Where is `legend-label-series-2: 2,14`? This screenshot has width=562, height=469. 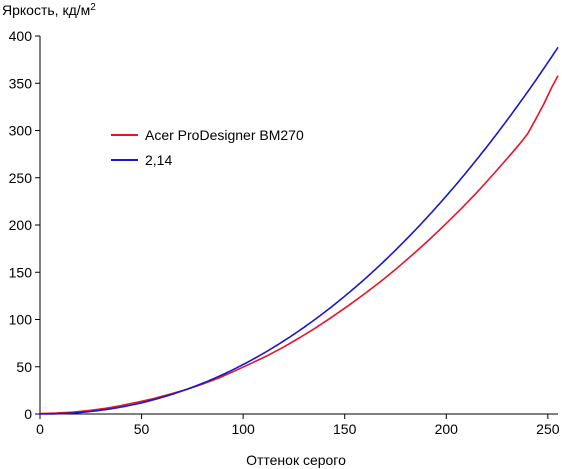
legend-label-series-2: 2,14 is located at coordinates (158, 160).